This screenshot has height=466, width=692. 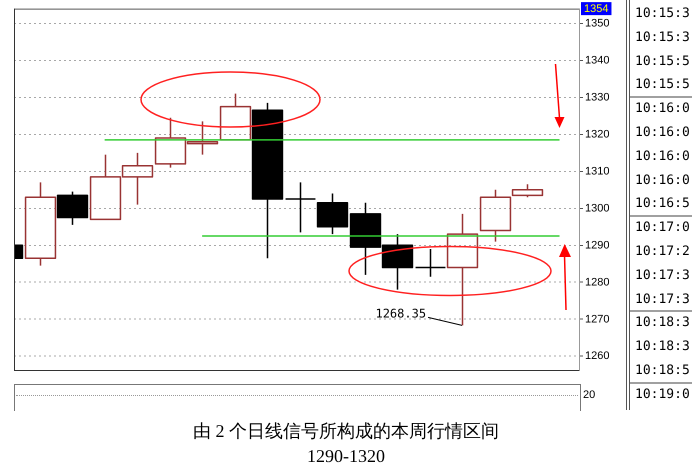 What do you see at coordinates (662, 370) in the screenshot?
I see `text: 10:18:5` at bounding box center [662, 370].